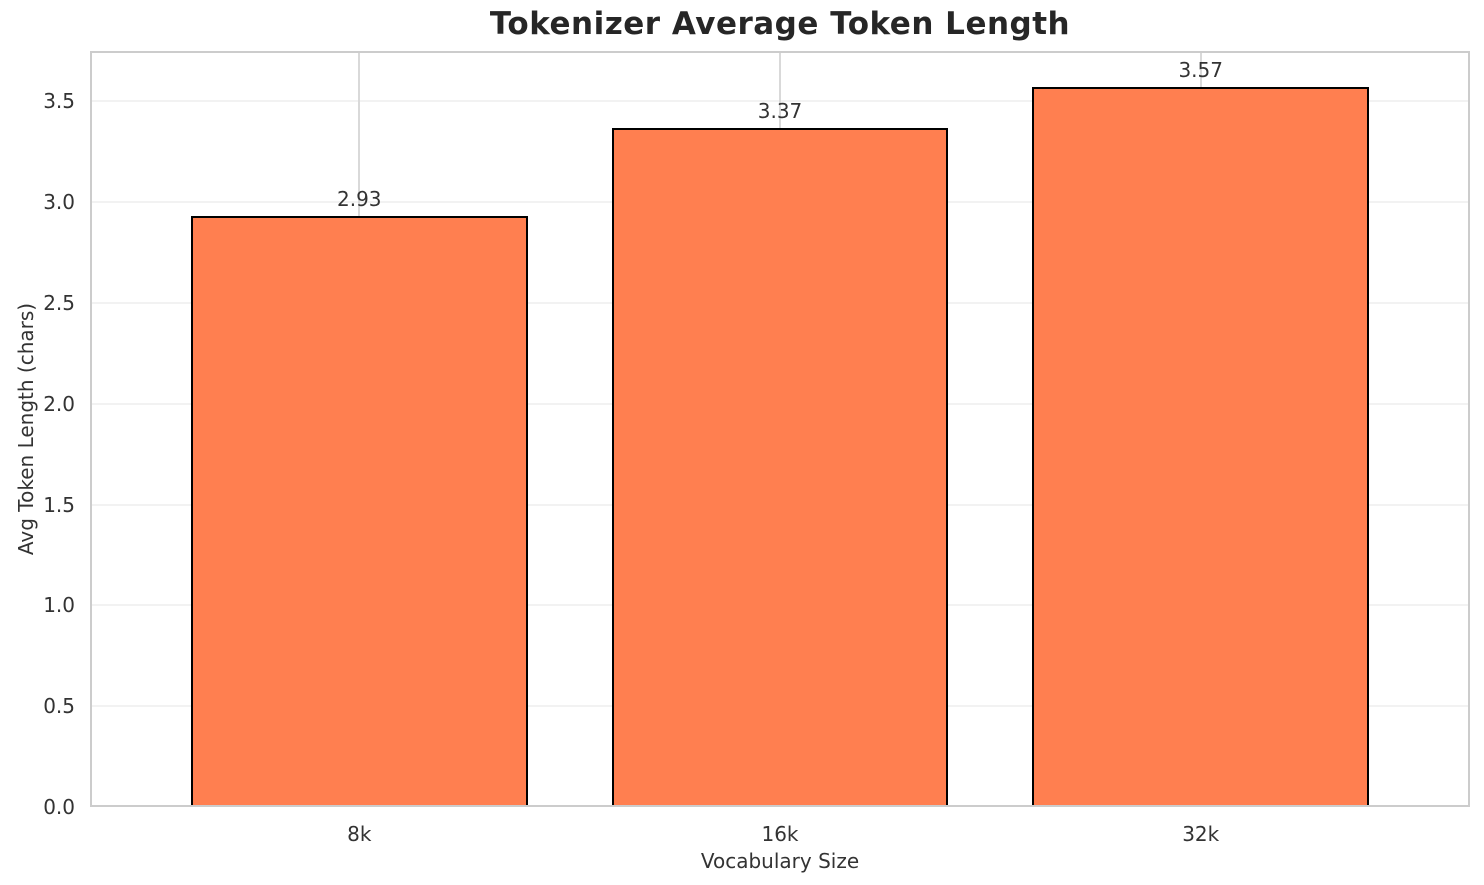 This screenshot has height=885, width=1484. Describe the element at coordinates (59, 101) in the screenshot. I see `y-tick-label: 3.5` at that location.